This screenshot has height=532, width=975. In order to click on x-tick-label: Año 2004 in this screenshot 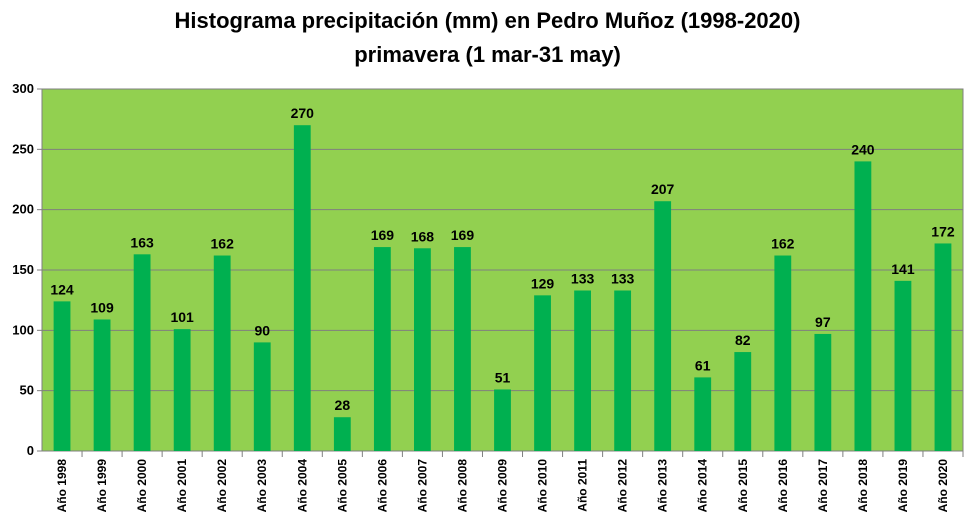, I will do `click(302, 486)`.